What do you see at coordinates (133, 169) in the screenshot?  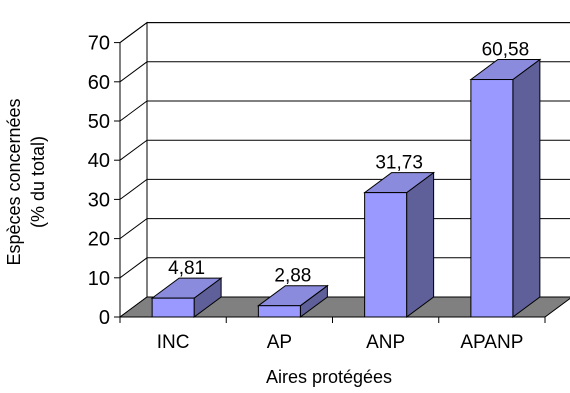 I see `side-wall` at bounding box center [133, 169].